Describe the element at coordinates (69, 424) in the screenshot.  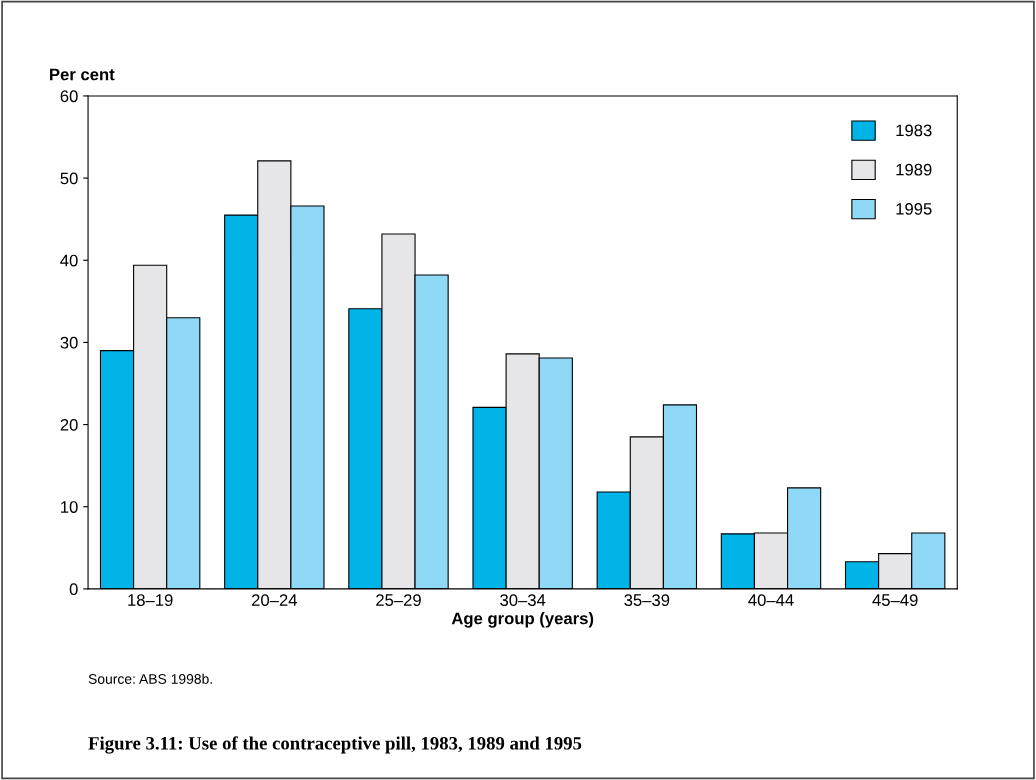
I see `y-tick-label: 20` at that location.